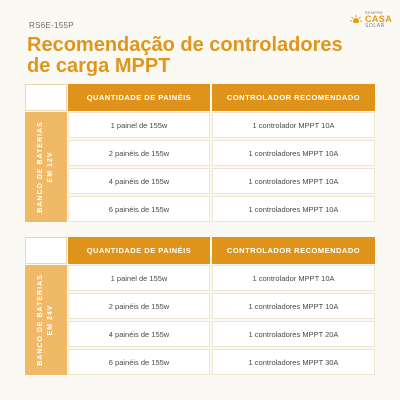 The width and height of the screenshot is (400, 400). I want to click on product-code: RS6E-155P, so click(51, 25).